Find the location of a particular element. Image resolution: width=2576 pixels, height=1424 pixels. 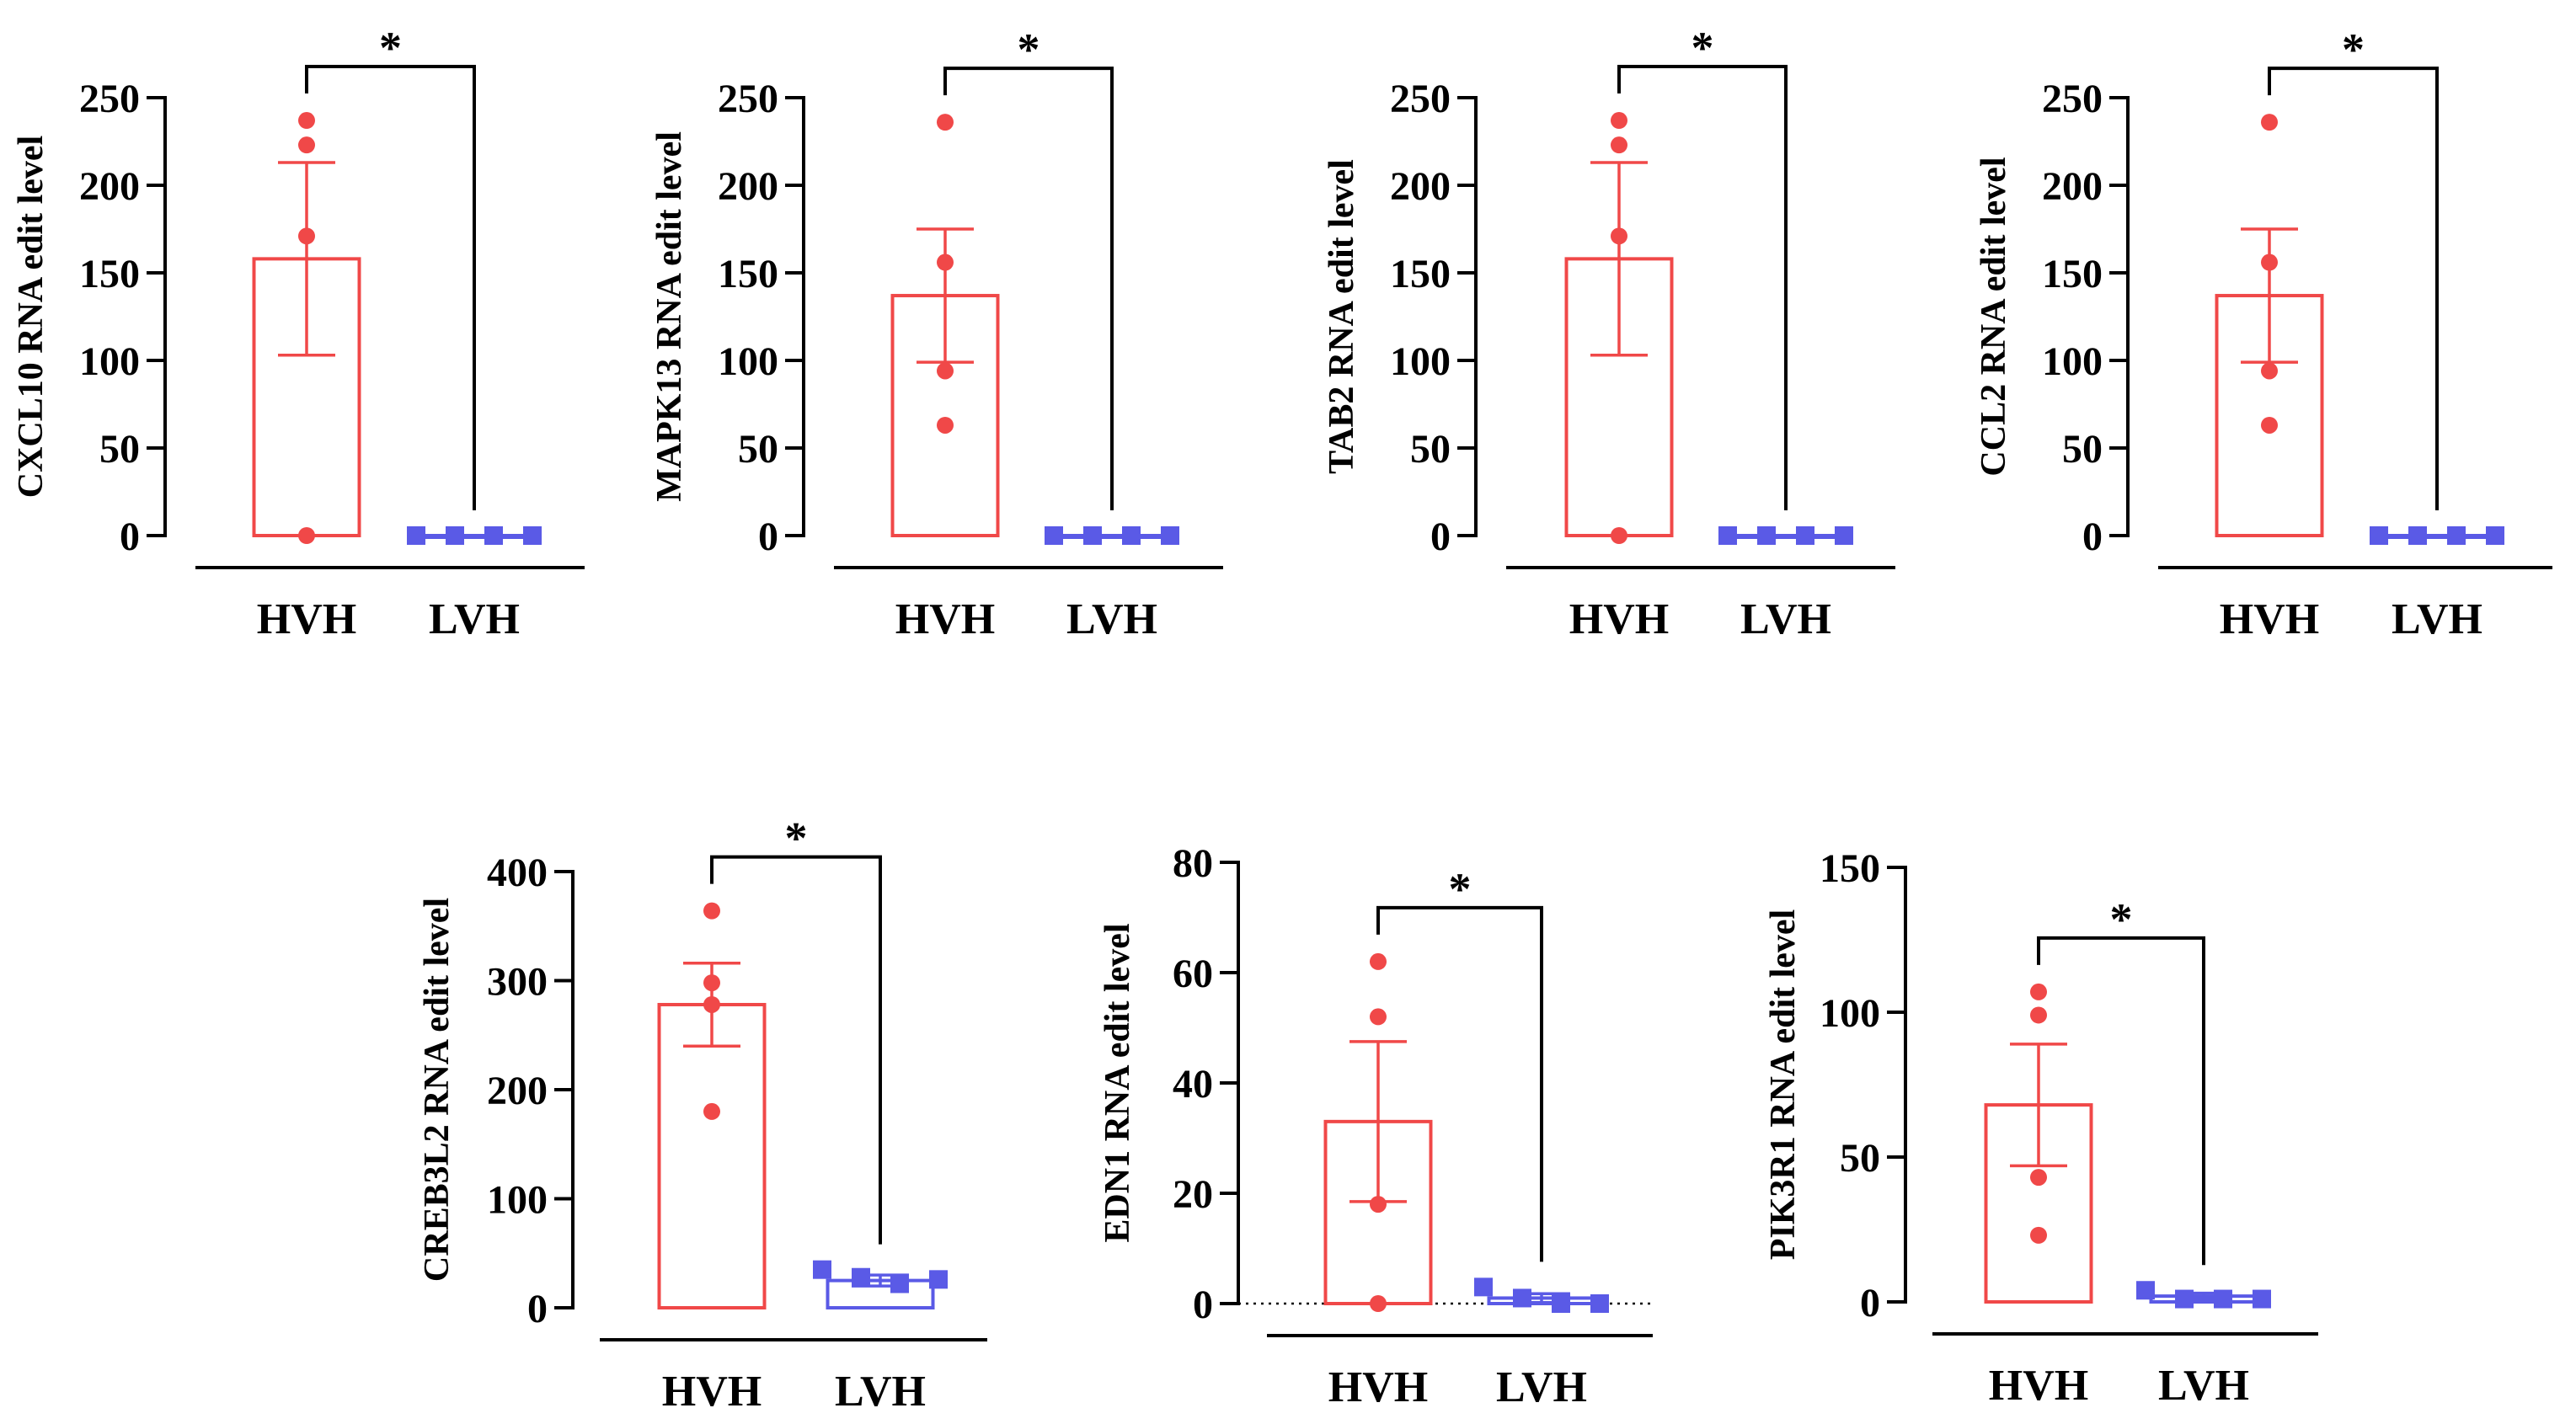

y-tick-label: 20 is located at coordinates (1193, 1194).